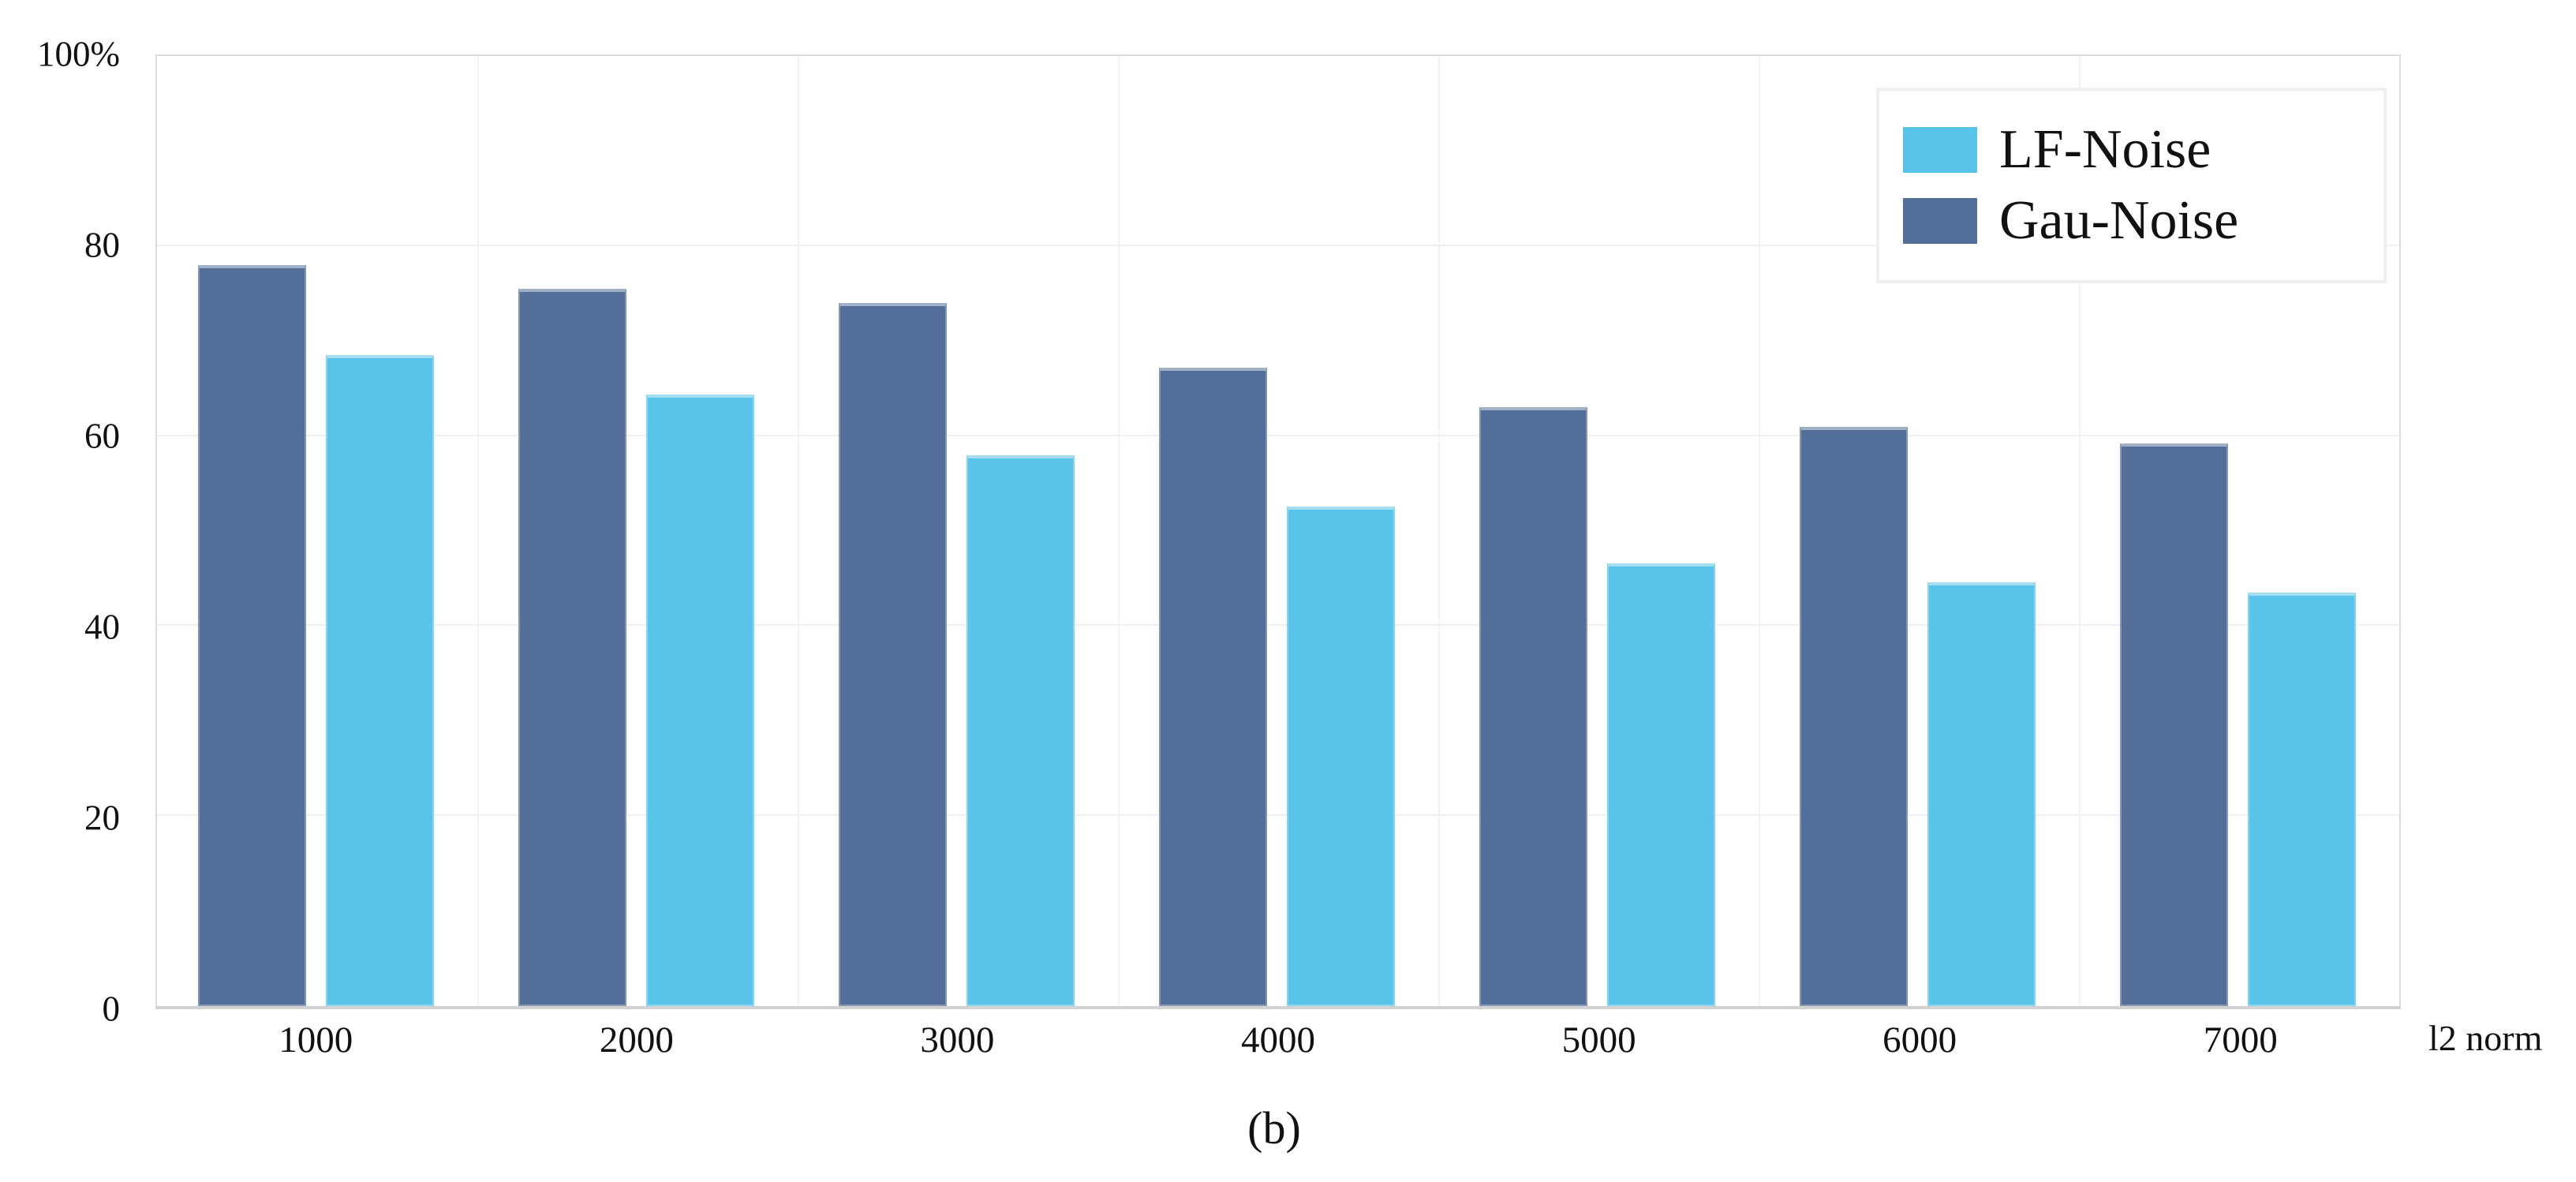  I want to click on x-tick-label: 4000, so click(1278, 1039).